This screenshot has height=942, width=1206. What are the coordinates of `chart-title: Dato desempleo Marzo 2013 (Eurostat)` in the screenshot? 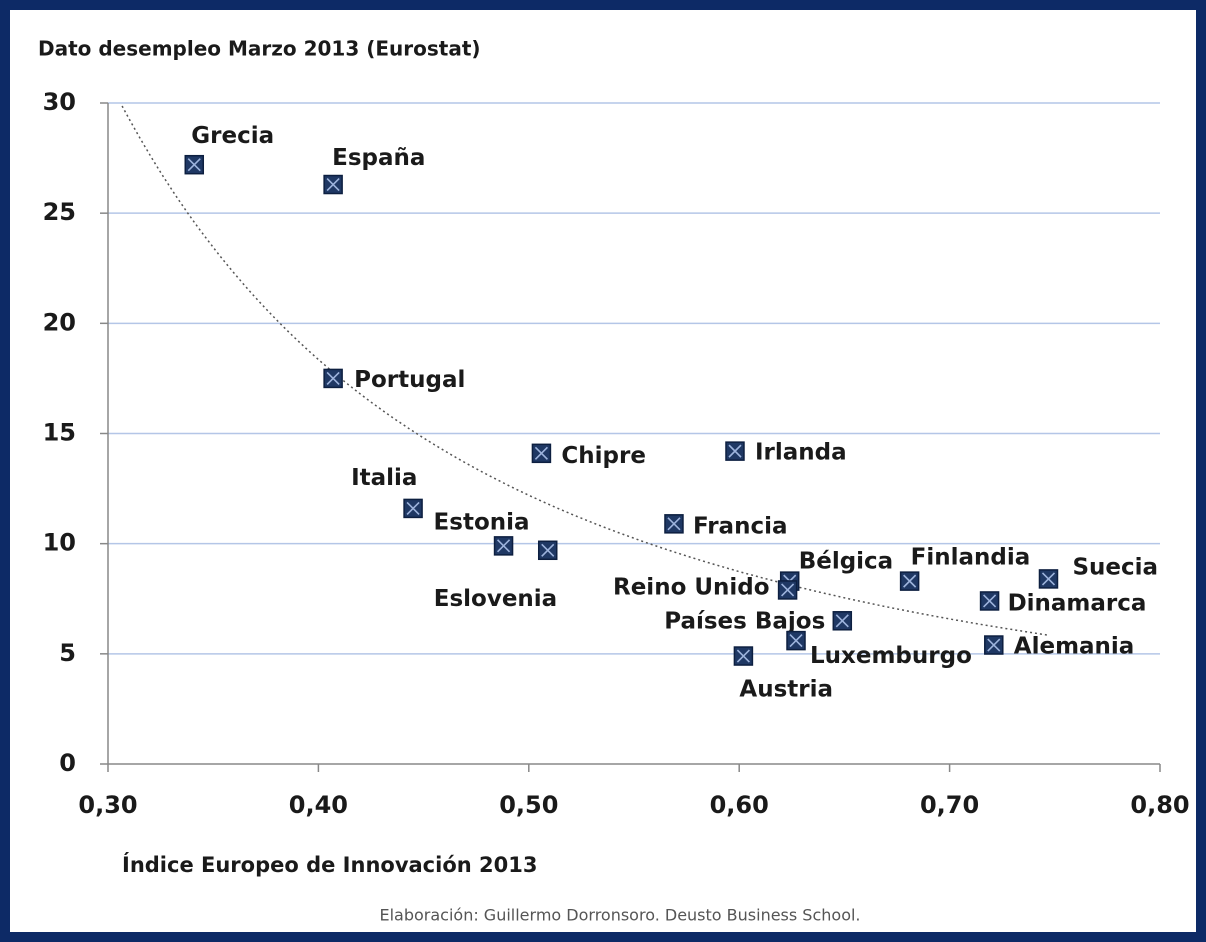 It's located at (259, 49).